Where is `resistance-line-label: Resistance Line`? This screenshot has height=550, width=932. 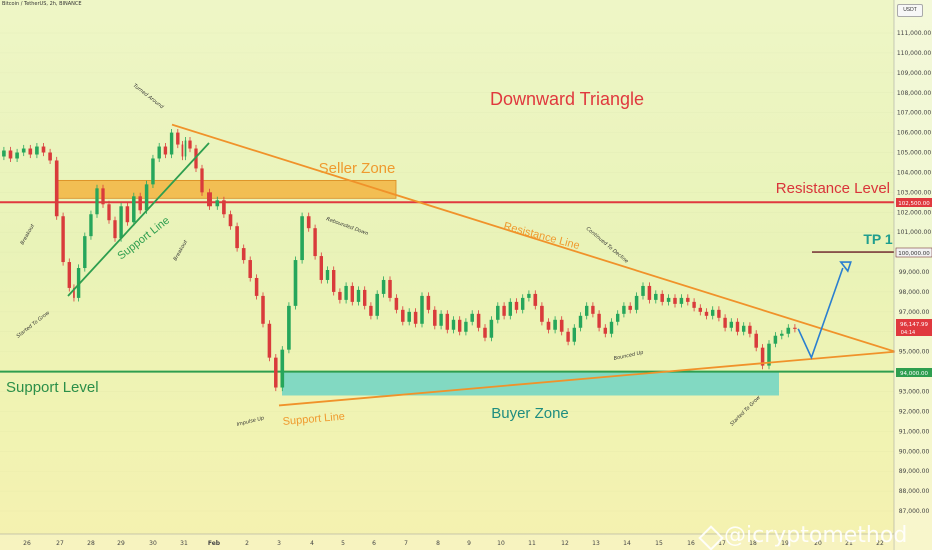
resistance-line-label: Resistance Line is located at coordinates (541, 236).